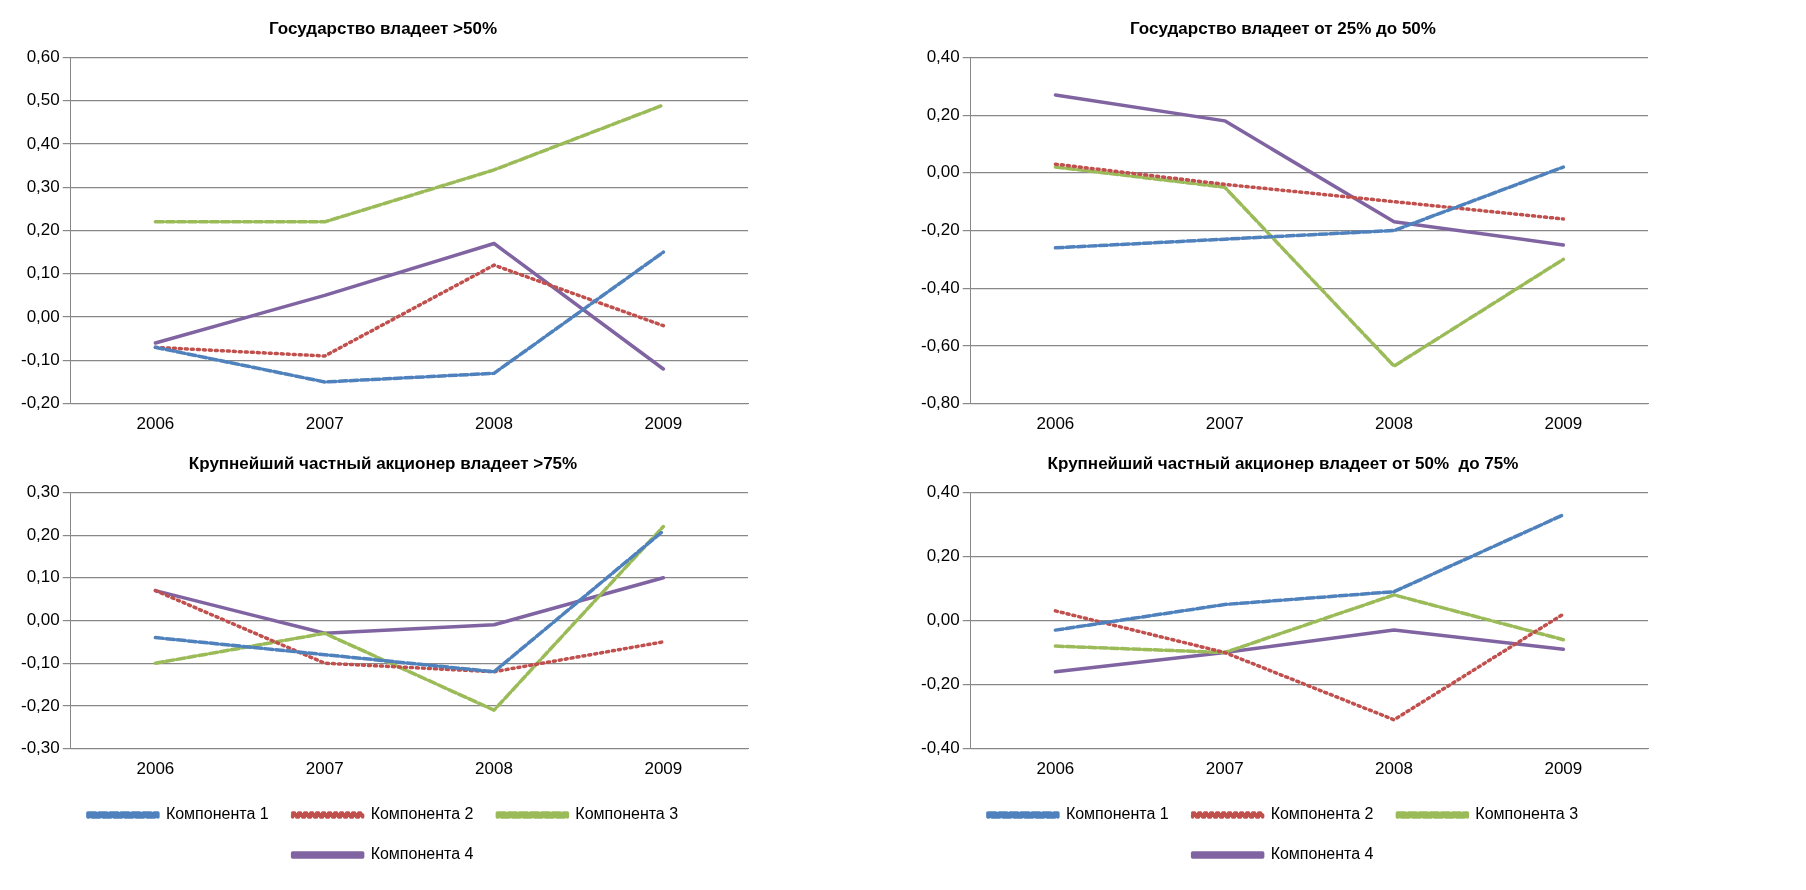 Image resolution: width=1806 pixels, height=890 pixels. I want to click on chart-title: Крупнейший частный акционер владеет >75%, so click(383, 463).